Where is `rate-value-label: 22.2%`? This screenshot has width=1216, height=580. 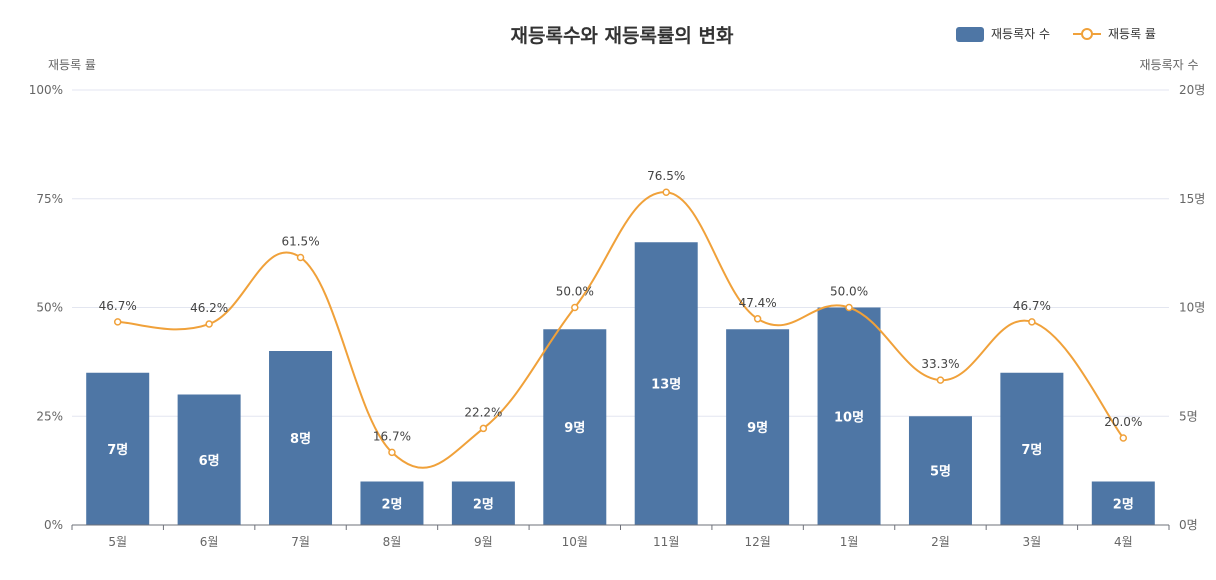
rate-value-label: 22.2% is located at coordinates (483, 412).